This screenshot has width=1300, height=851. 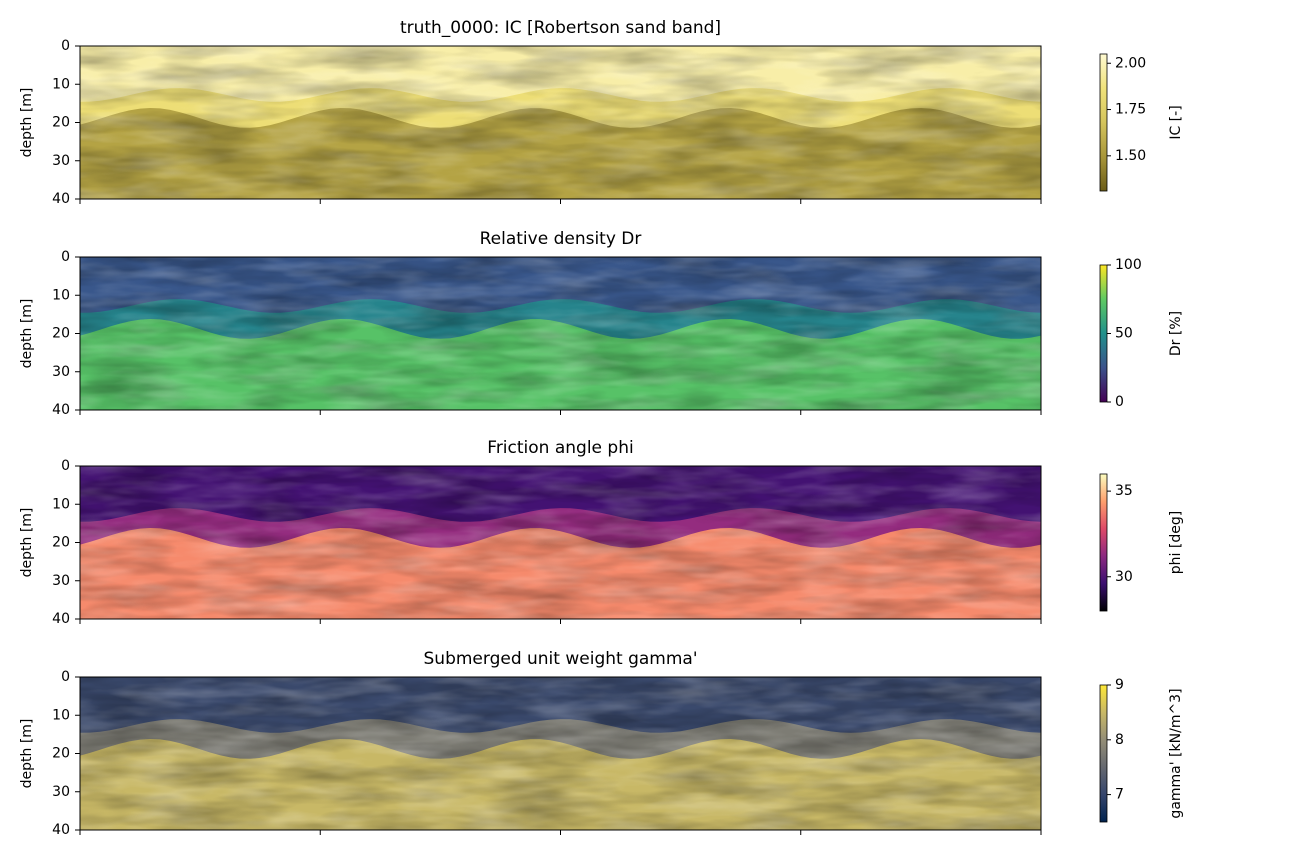 I want to click on panel-title: Relative density Dr, so click(x=561, y=239).